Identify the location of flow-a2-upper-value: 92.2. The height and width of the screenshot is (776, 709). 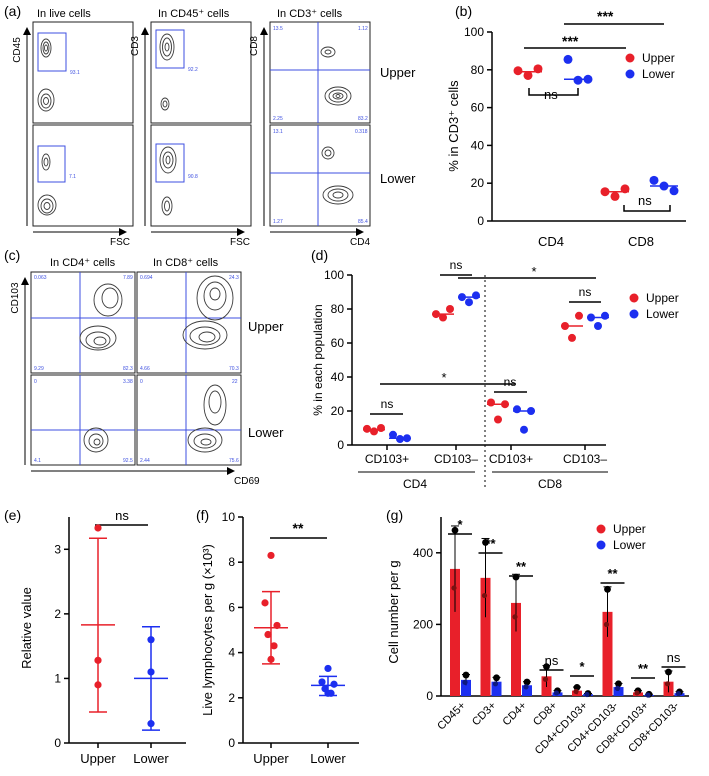
(193, 70).